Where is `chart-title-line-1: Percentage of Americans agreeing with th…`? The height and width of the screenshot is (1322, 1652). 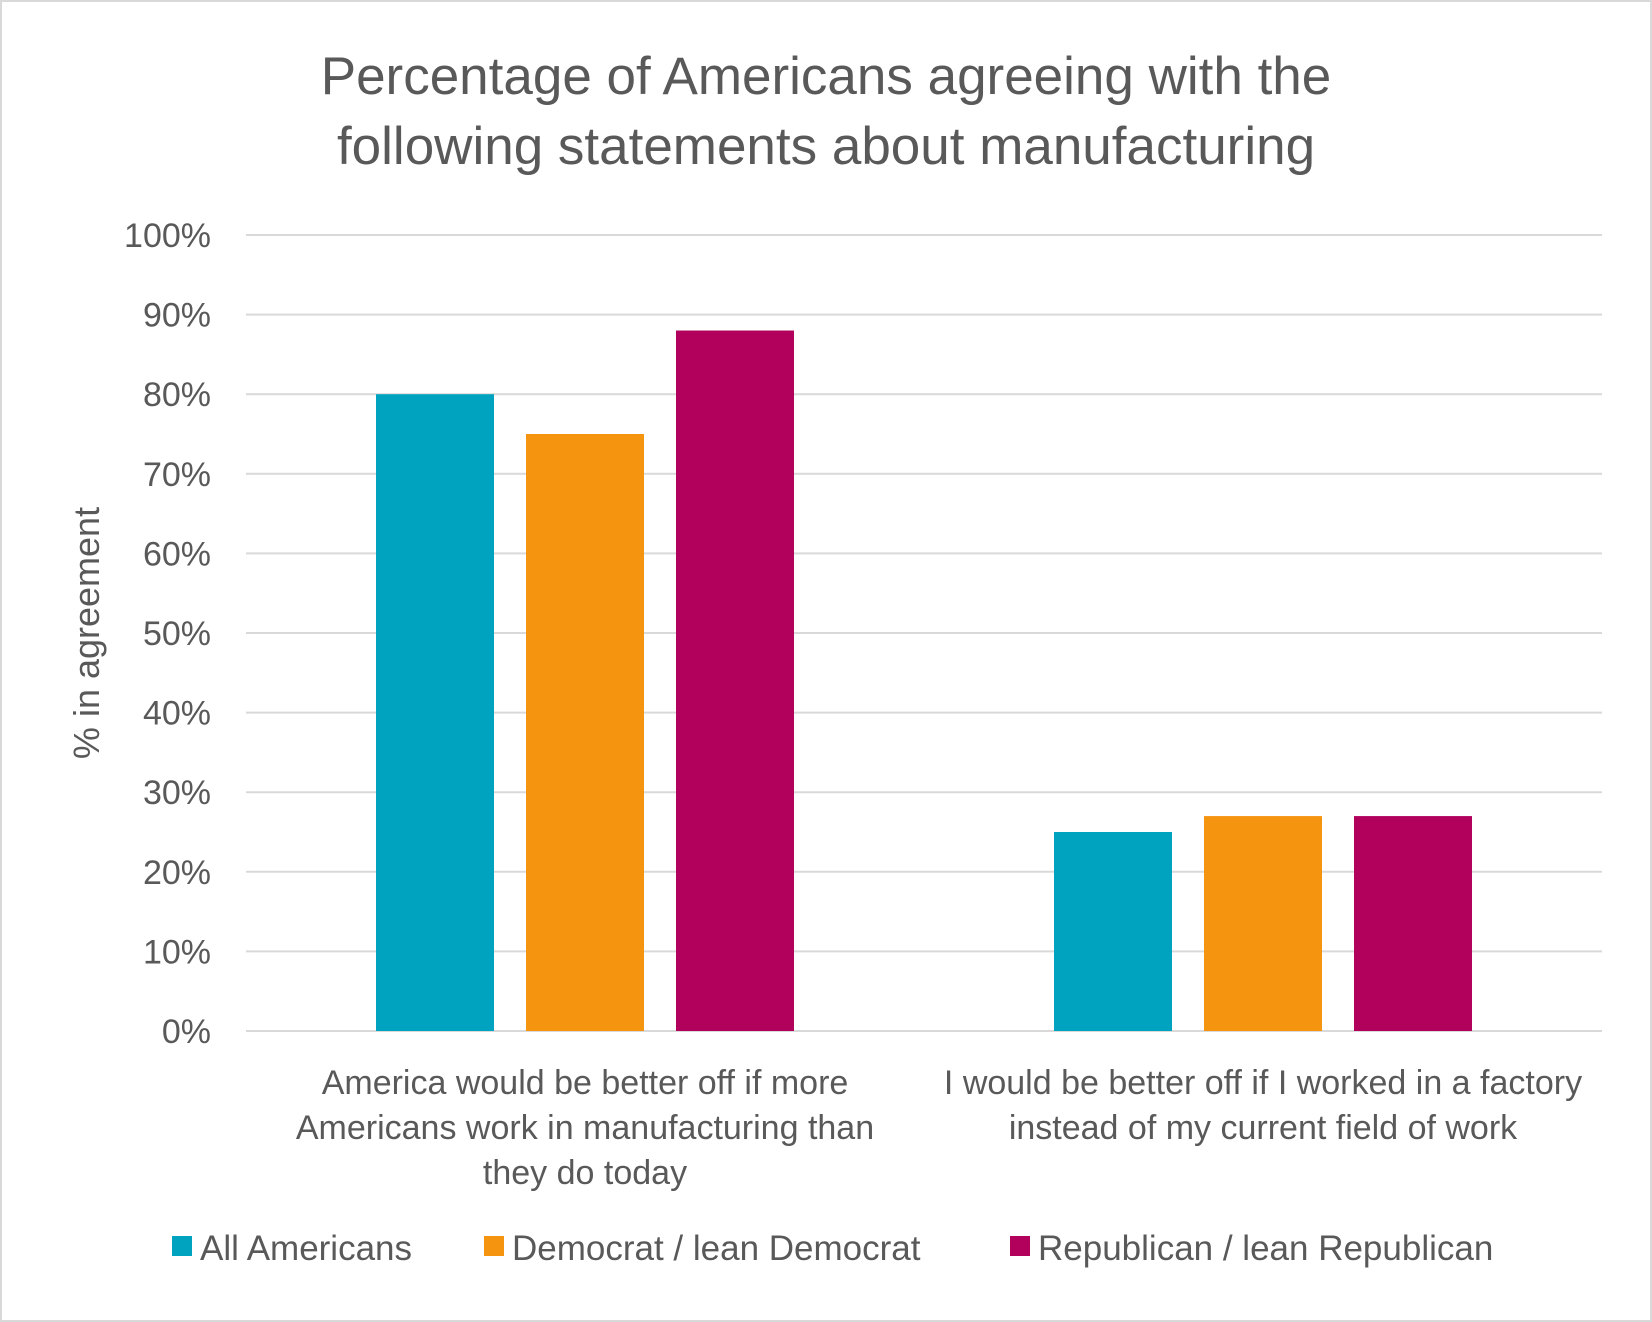 chart-title-line-1: Percentage of Americans agreeing with th… is located at coordinates (826, 76).